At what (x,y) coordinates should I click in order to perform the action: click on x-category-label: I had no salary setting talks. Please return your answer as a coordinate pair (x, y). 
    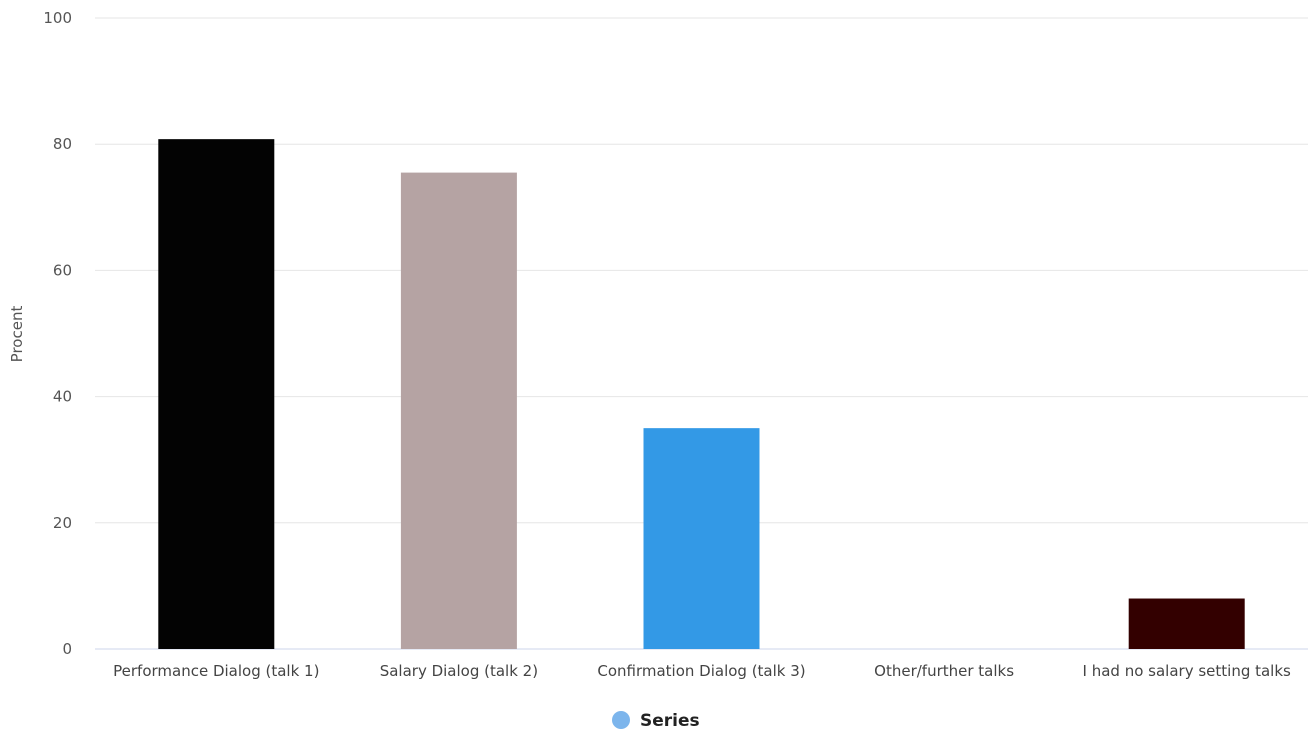
    Looking at the image, I should click on (1187, 671).